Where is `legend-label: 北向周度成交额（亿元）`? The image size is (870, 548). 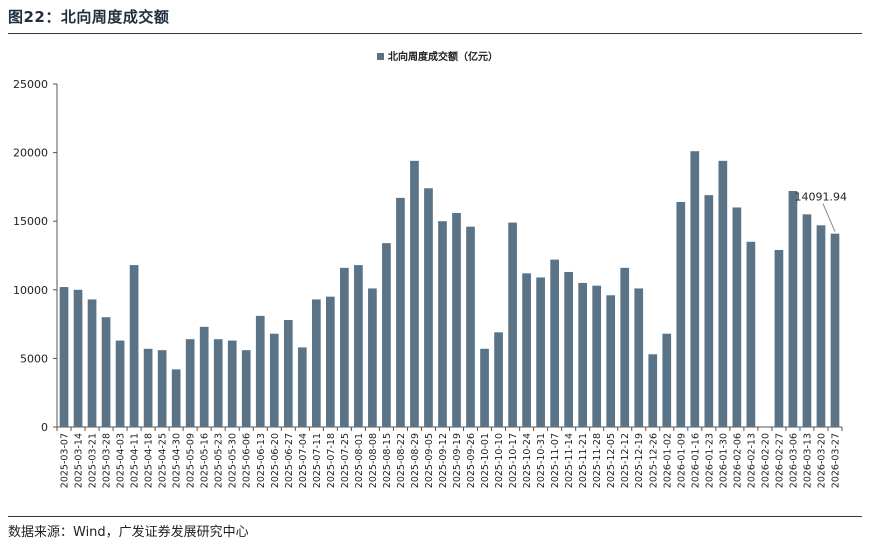 legend-label: 北向周度成交额（亿元） is located at coordinates (443, 56).